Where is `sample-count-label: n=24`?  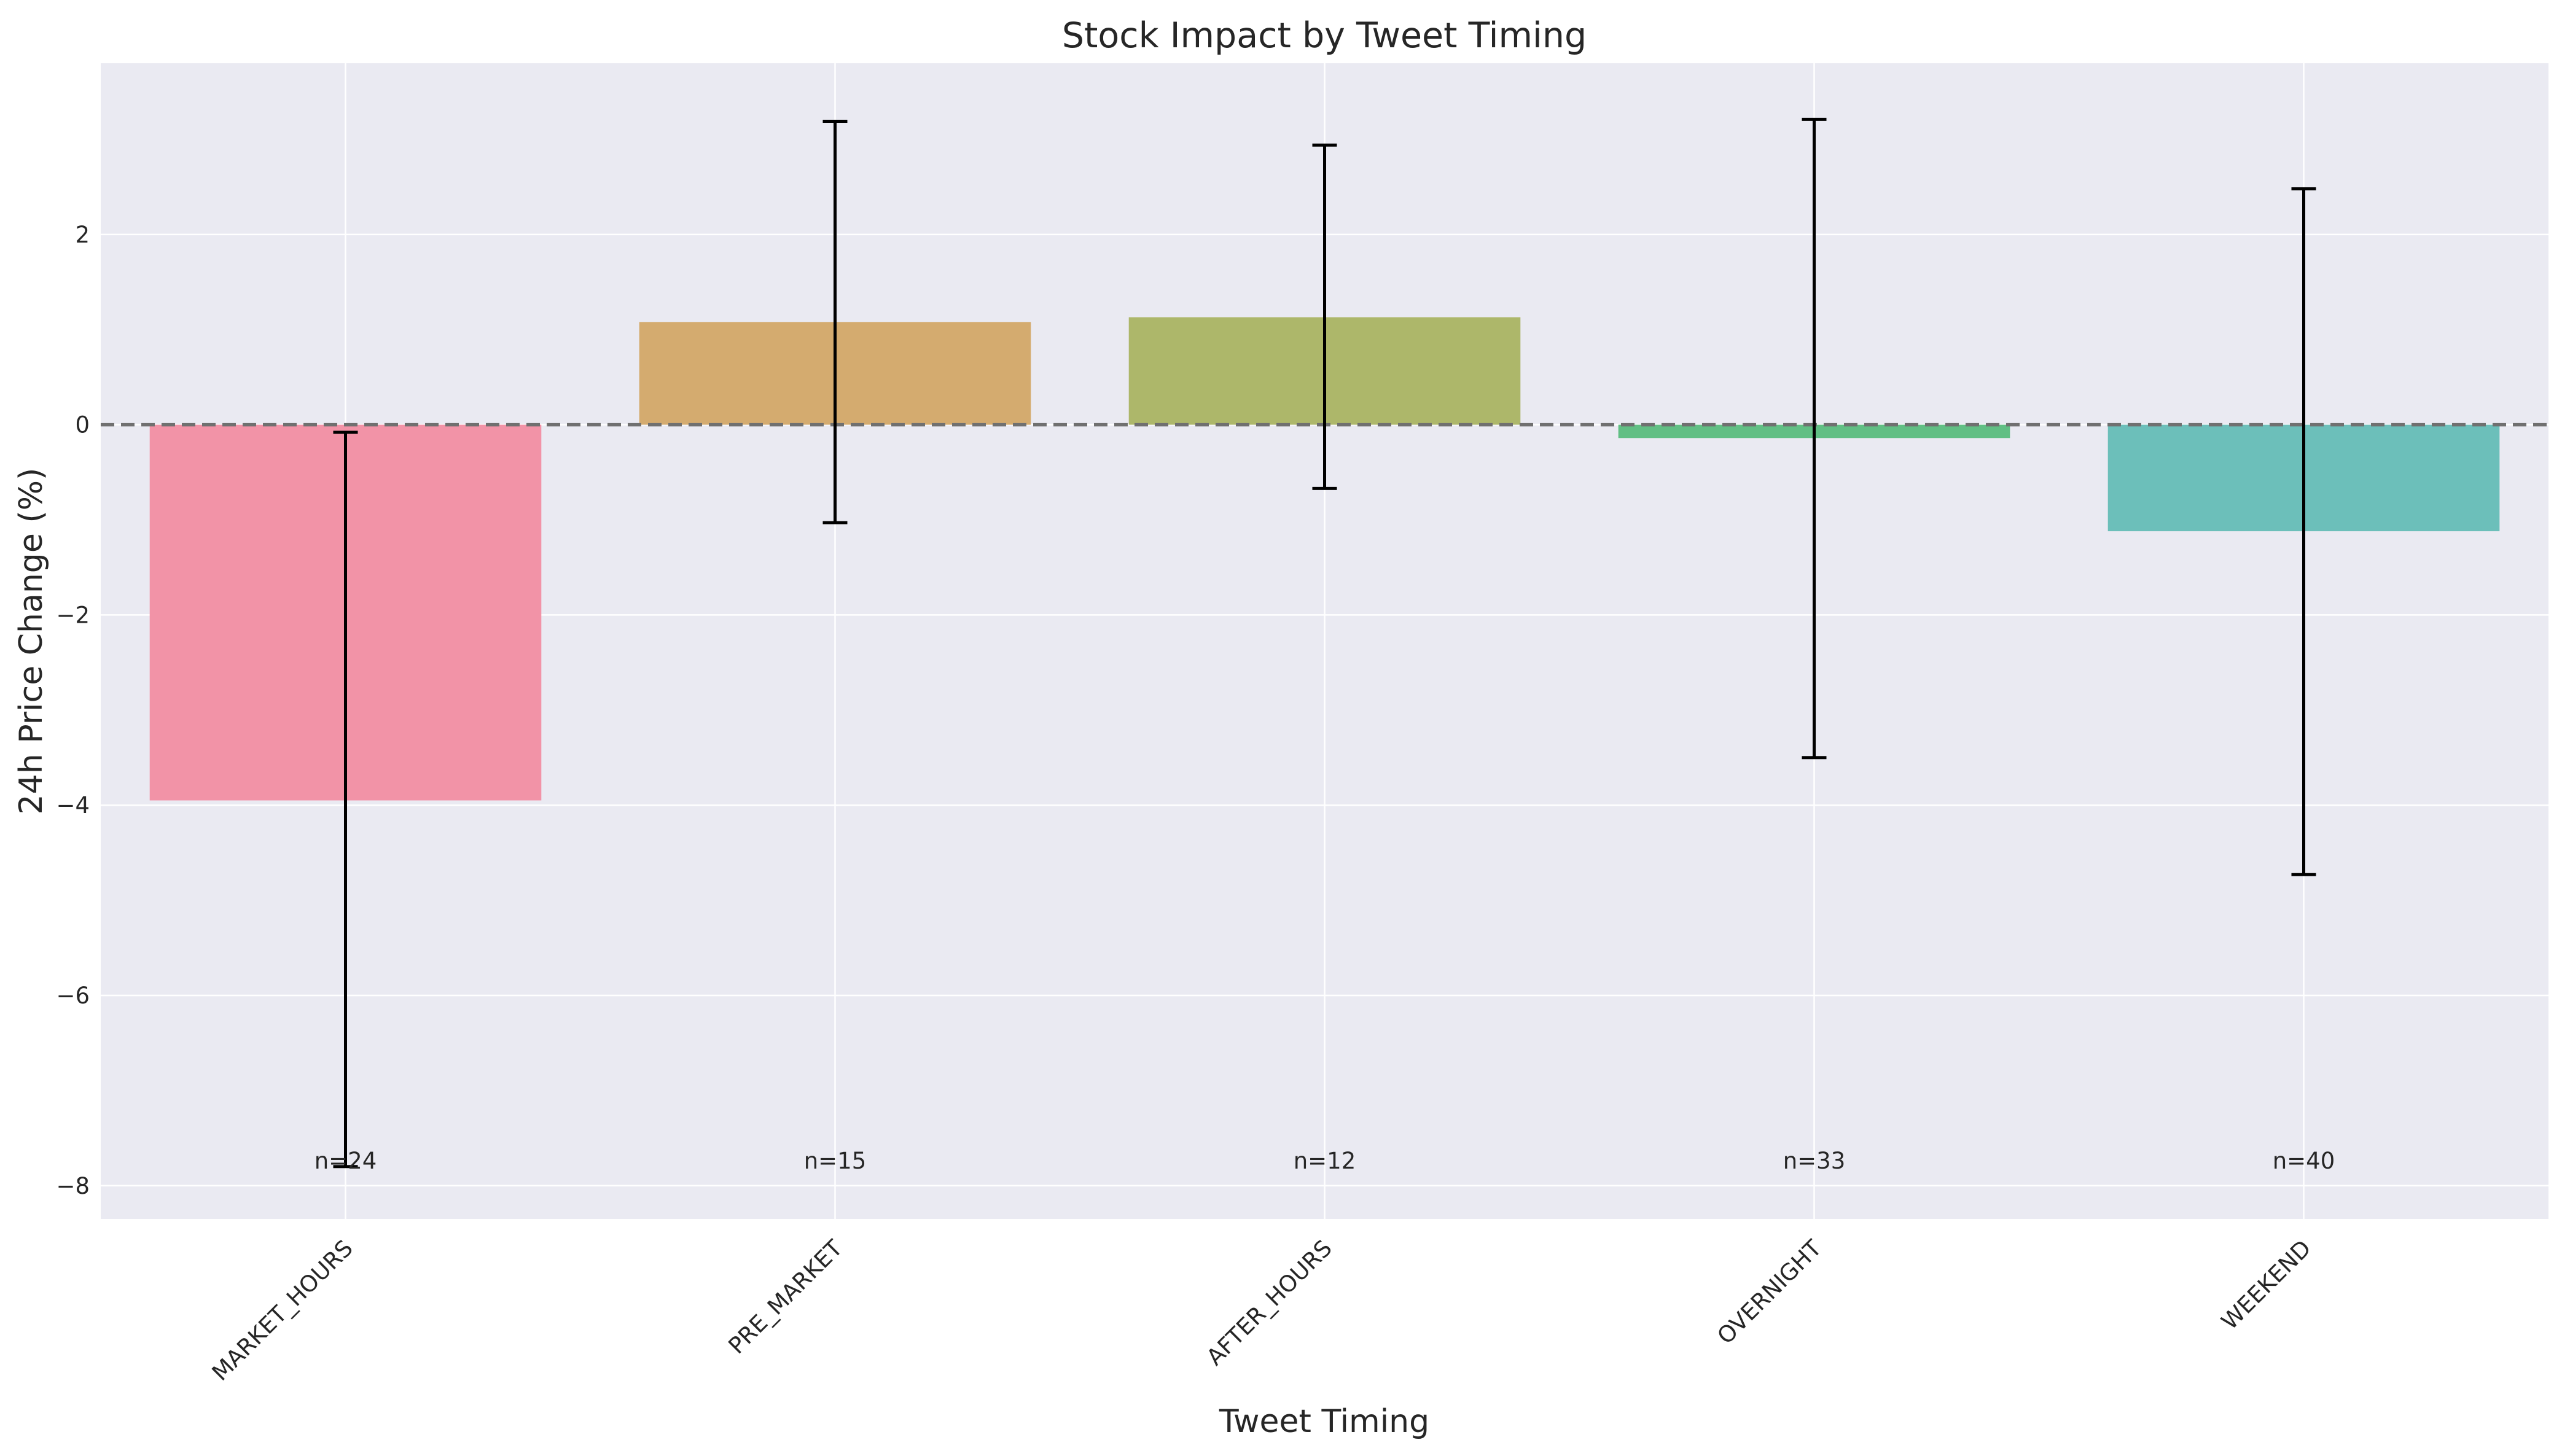
sample-count-label: n=24 is located at coordinates (345, 1161).